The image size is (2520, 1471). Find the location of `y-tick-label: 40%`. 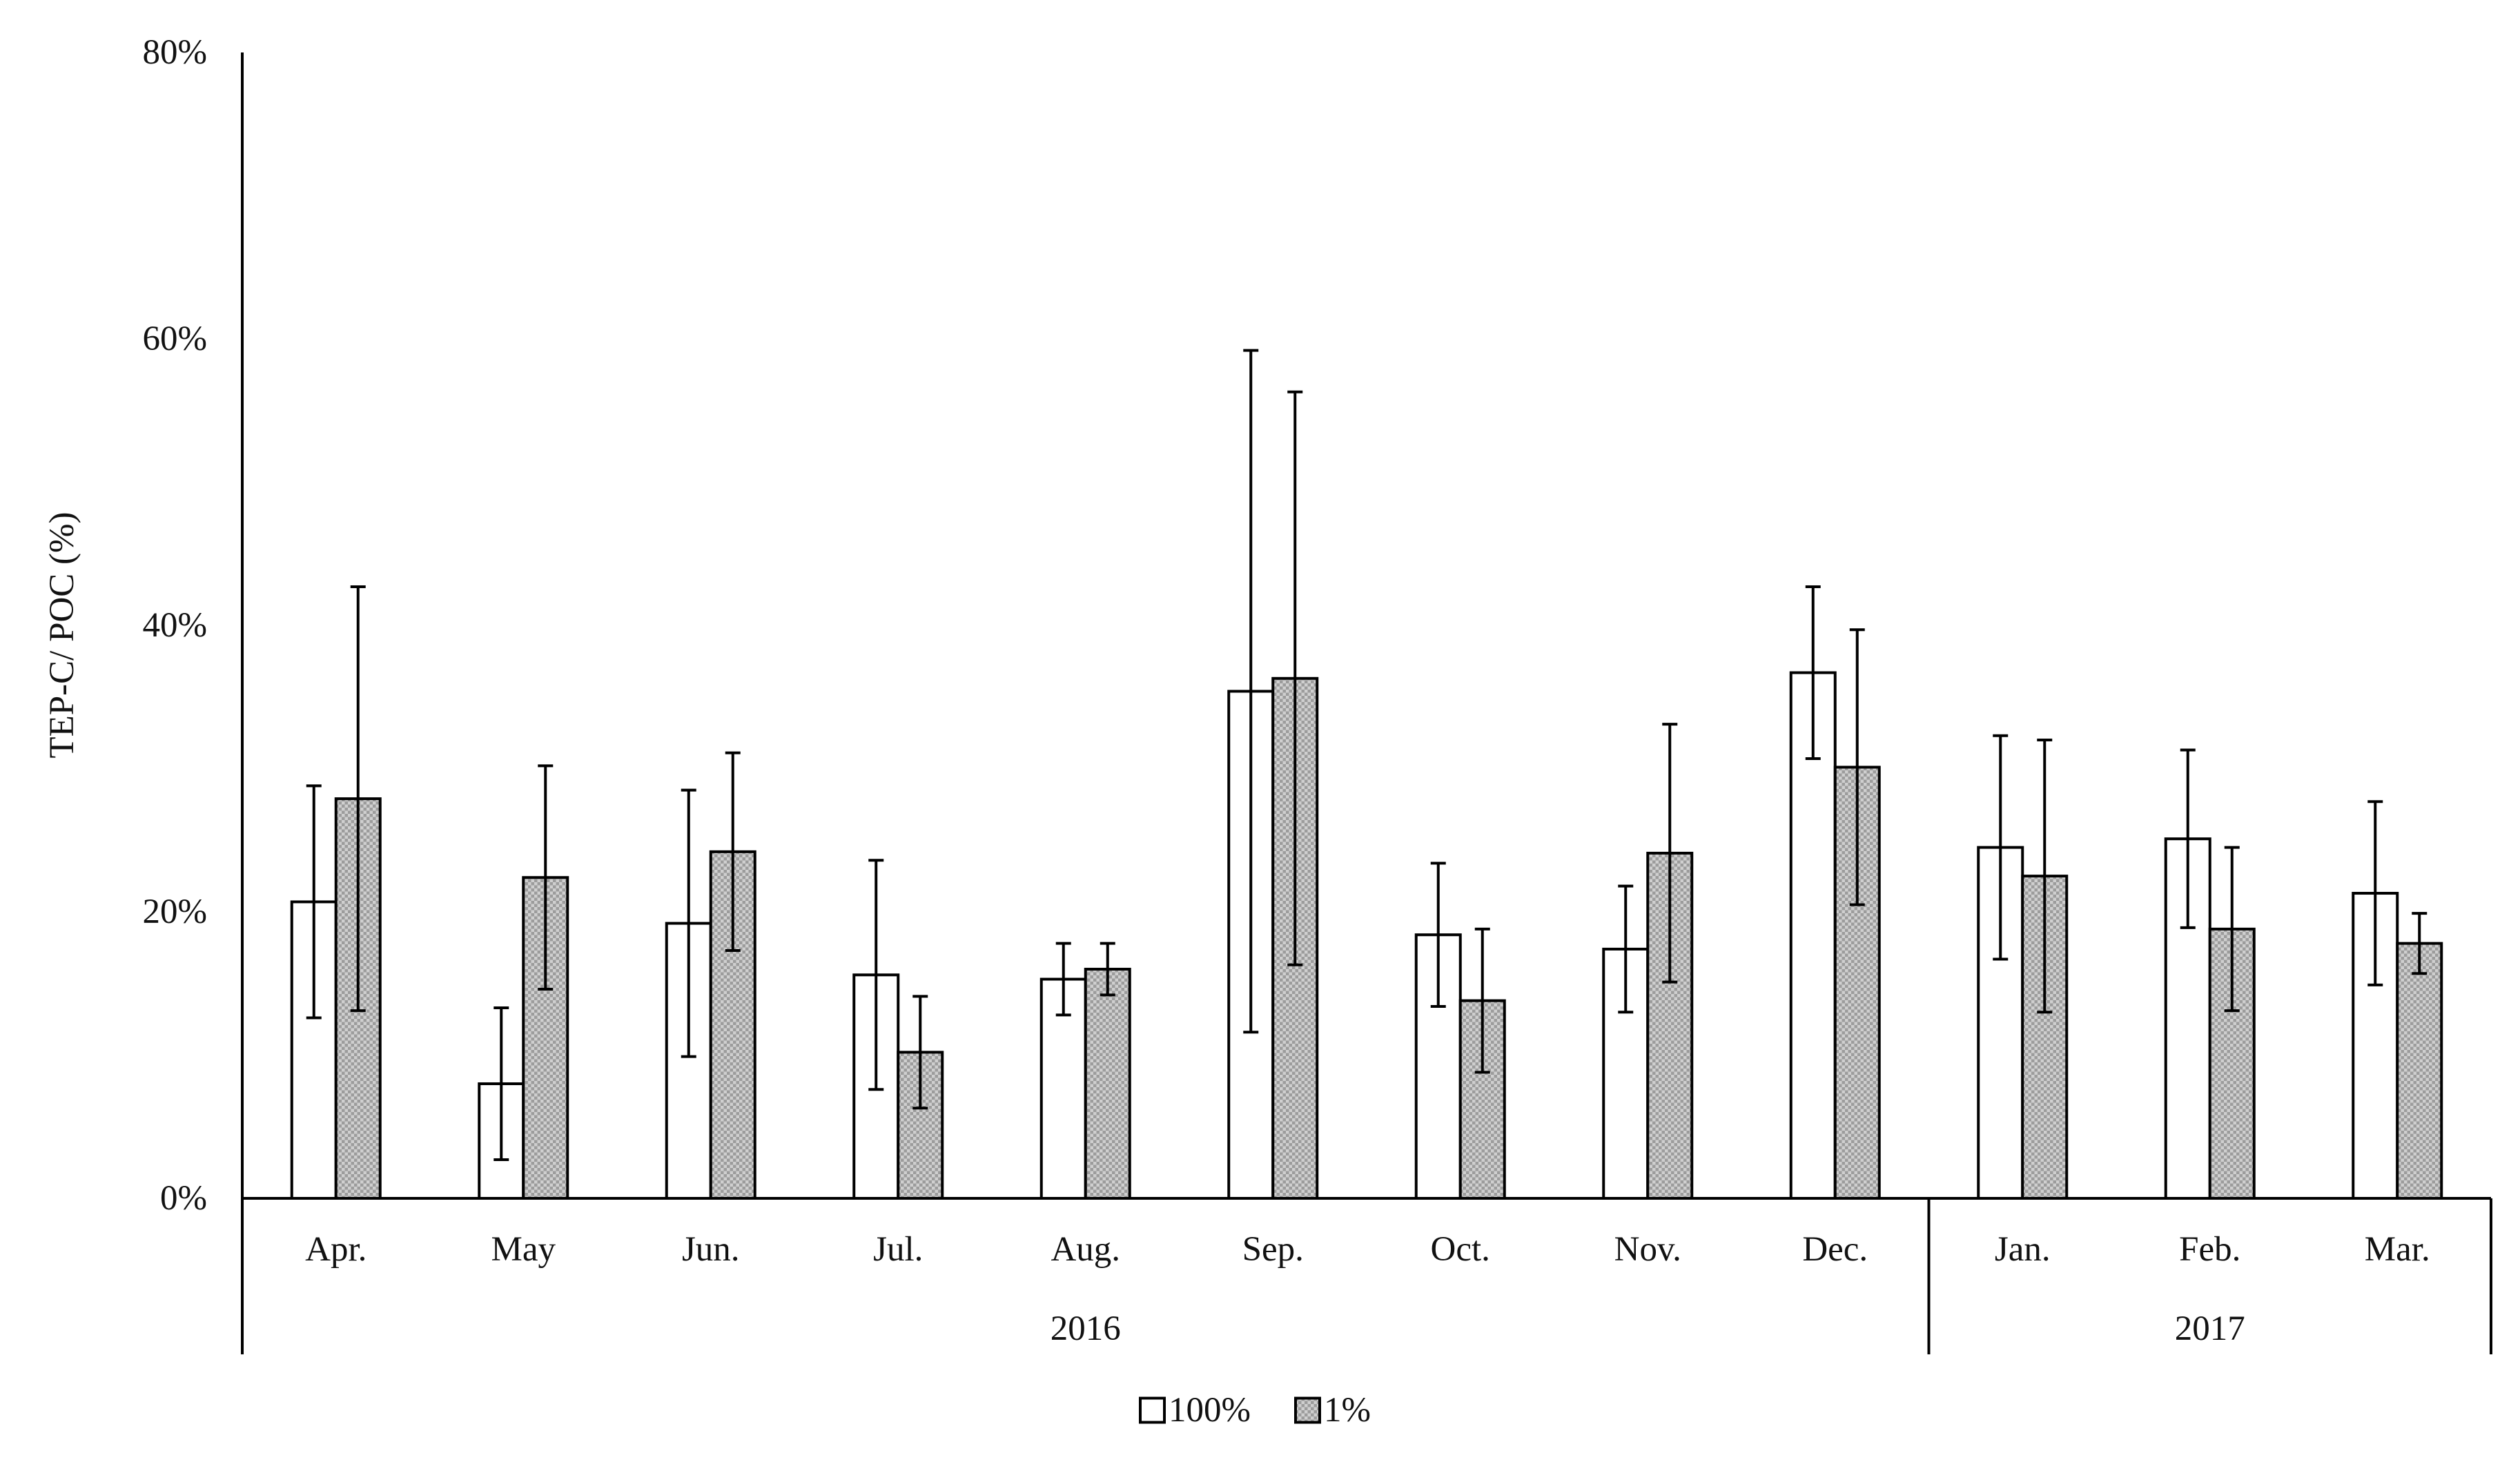

y-tick-label: 40% is located at coordinates (175, 626).